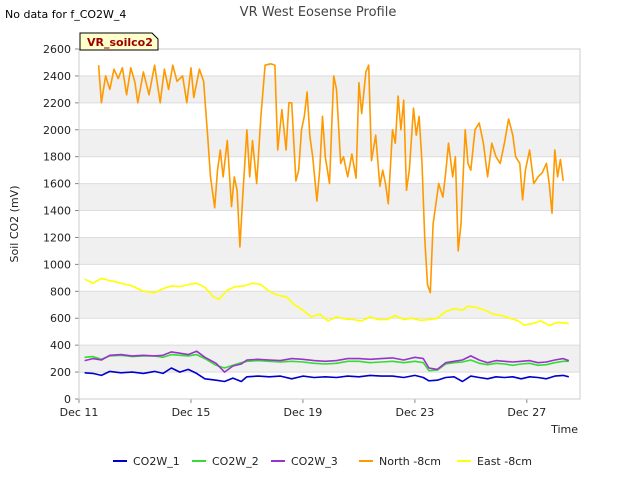 This screenshot has width=640, height=480. What do you see at coordinates (60, 291) in the screenshot?
I see `y-tick-label: 800` at bounding box center [60, 291].